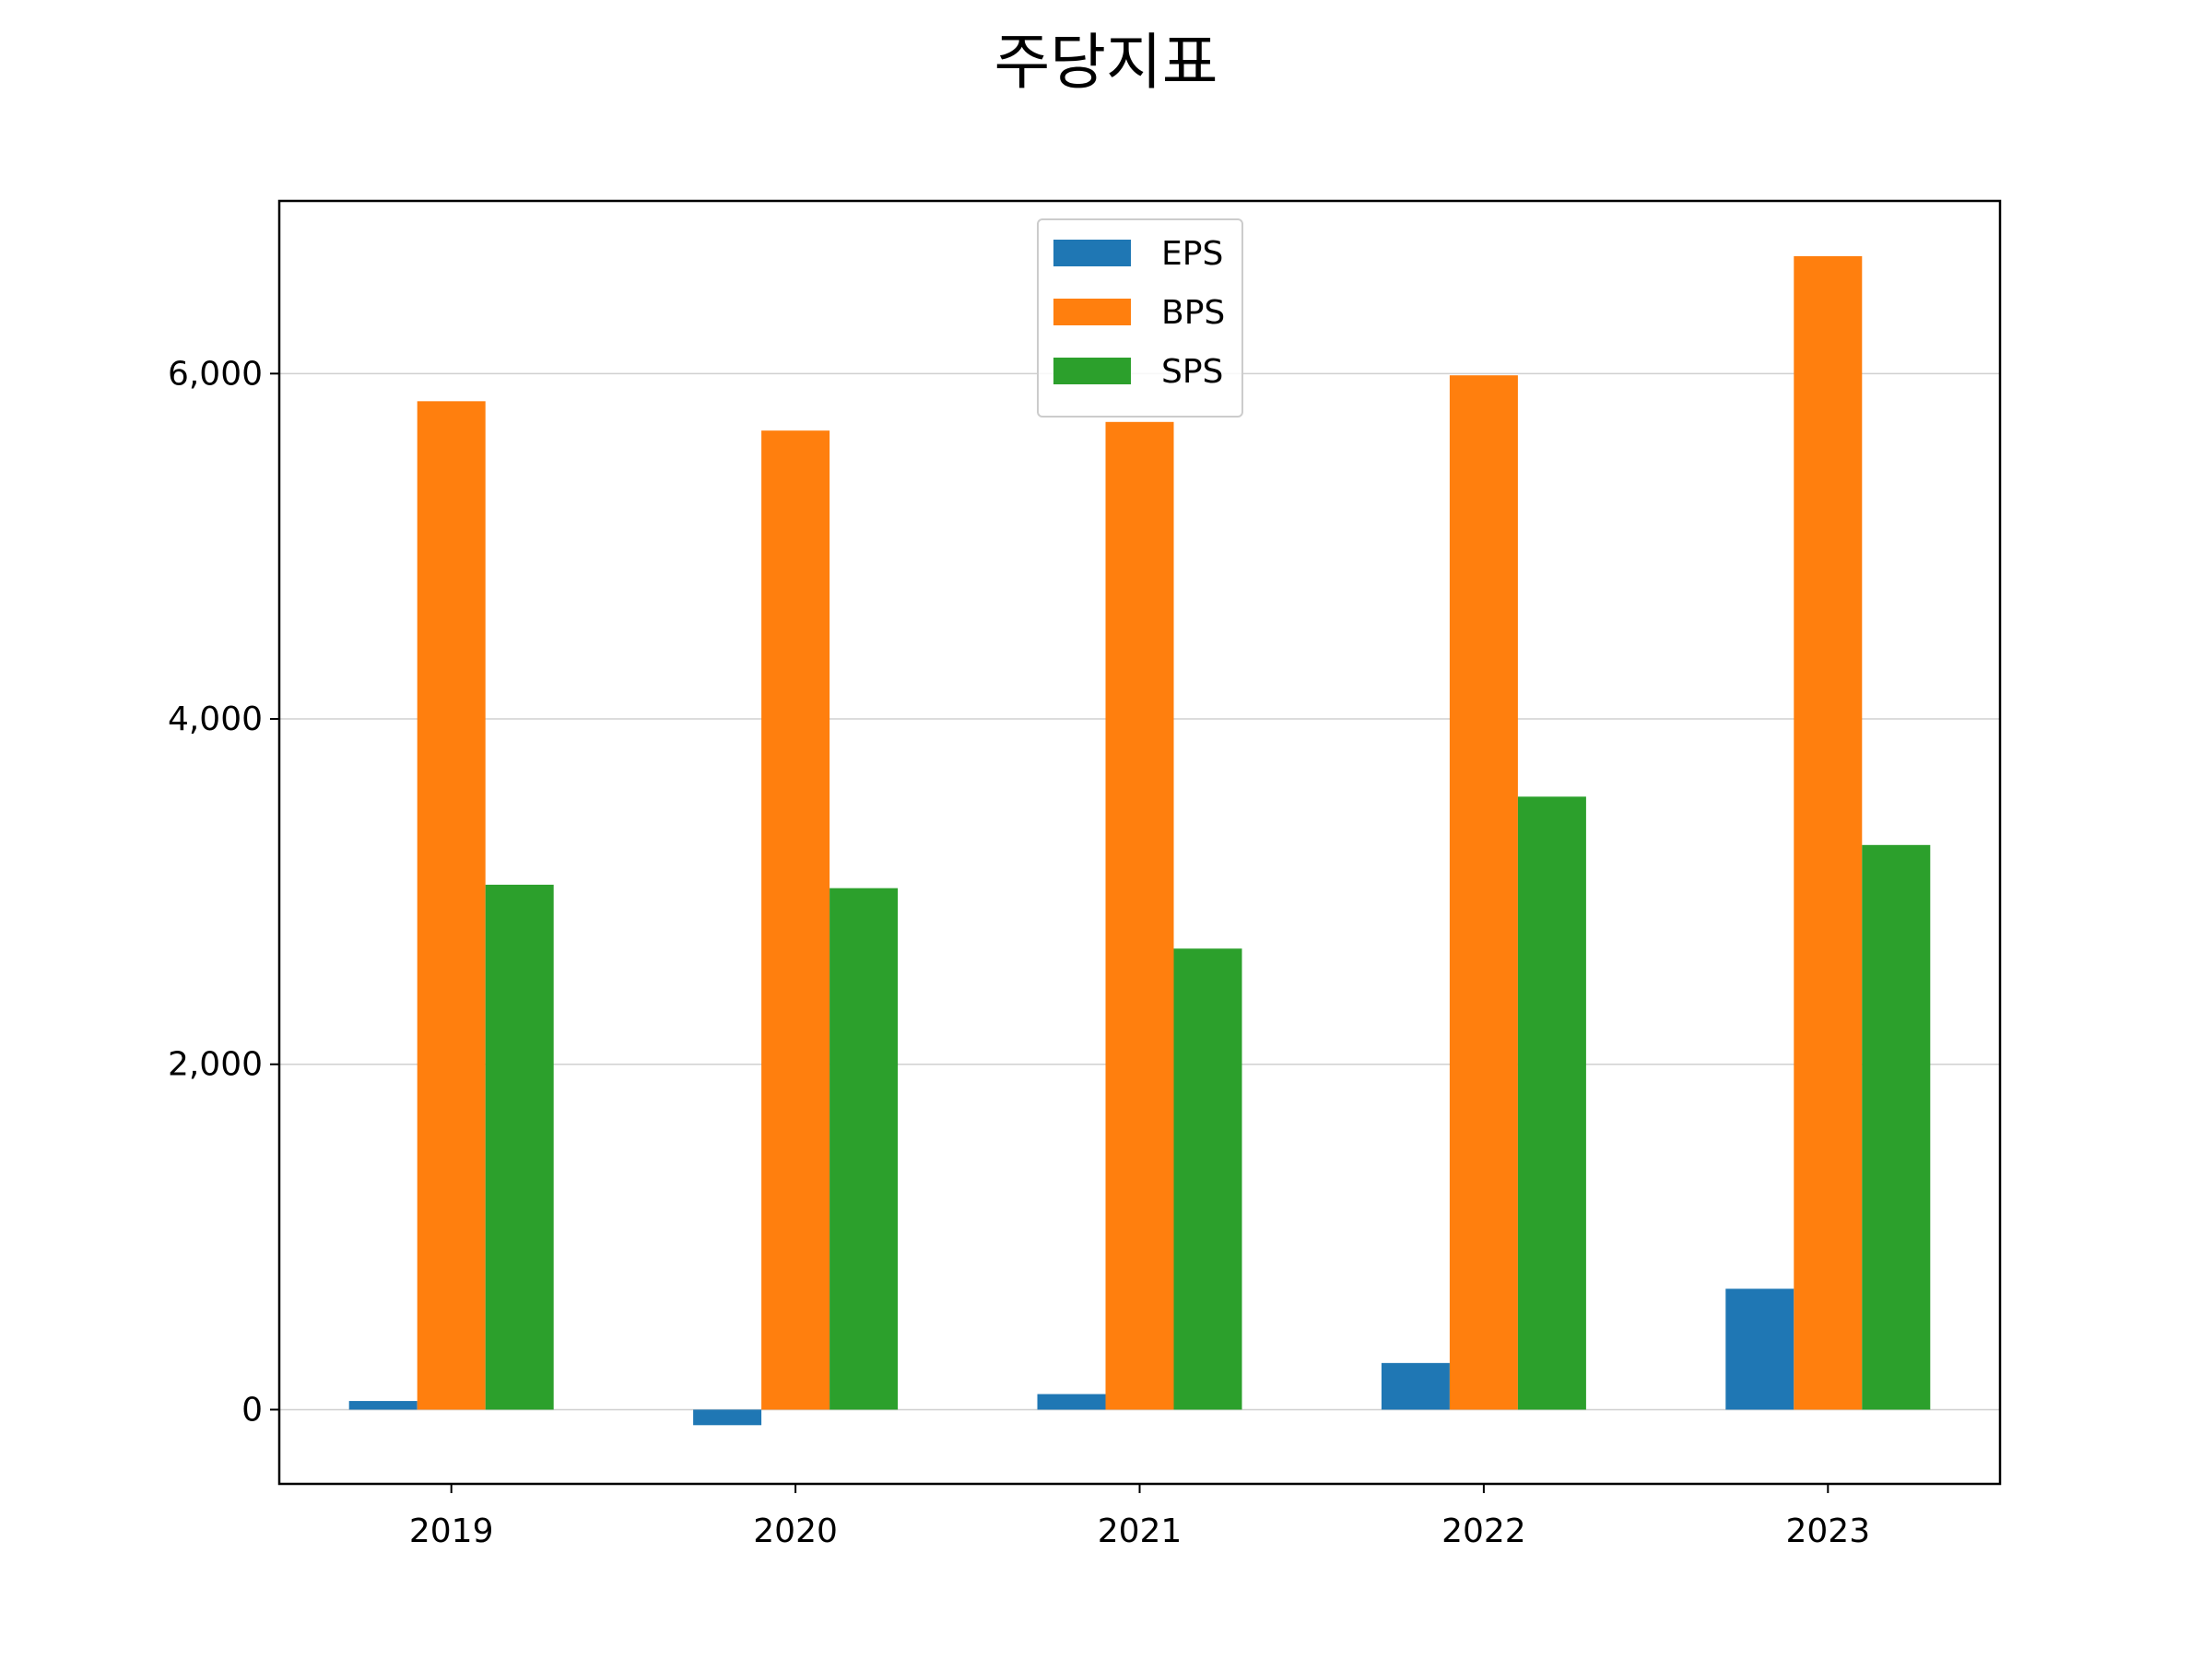 The image size is (2212, 1659). Describe the element at coordinates (795, 920) in the screenshot. I see `bar-bps-2020` at that location.